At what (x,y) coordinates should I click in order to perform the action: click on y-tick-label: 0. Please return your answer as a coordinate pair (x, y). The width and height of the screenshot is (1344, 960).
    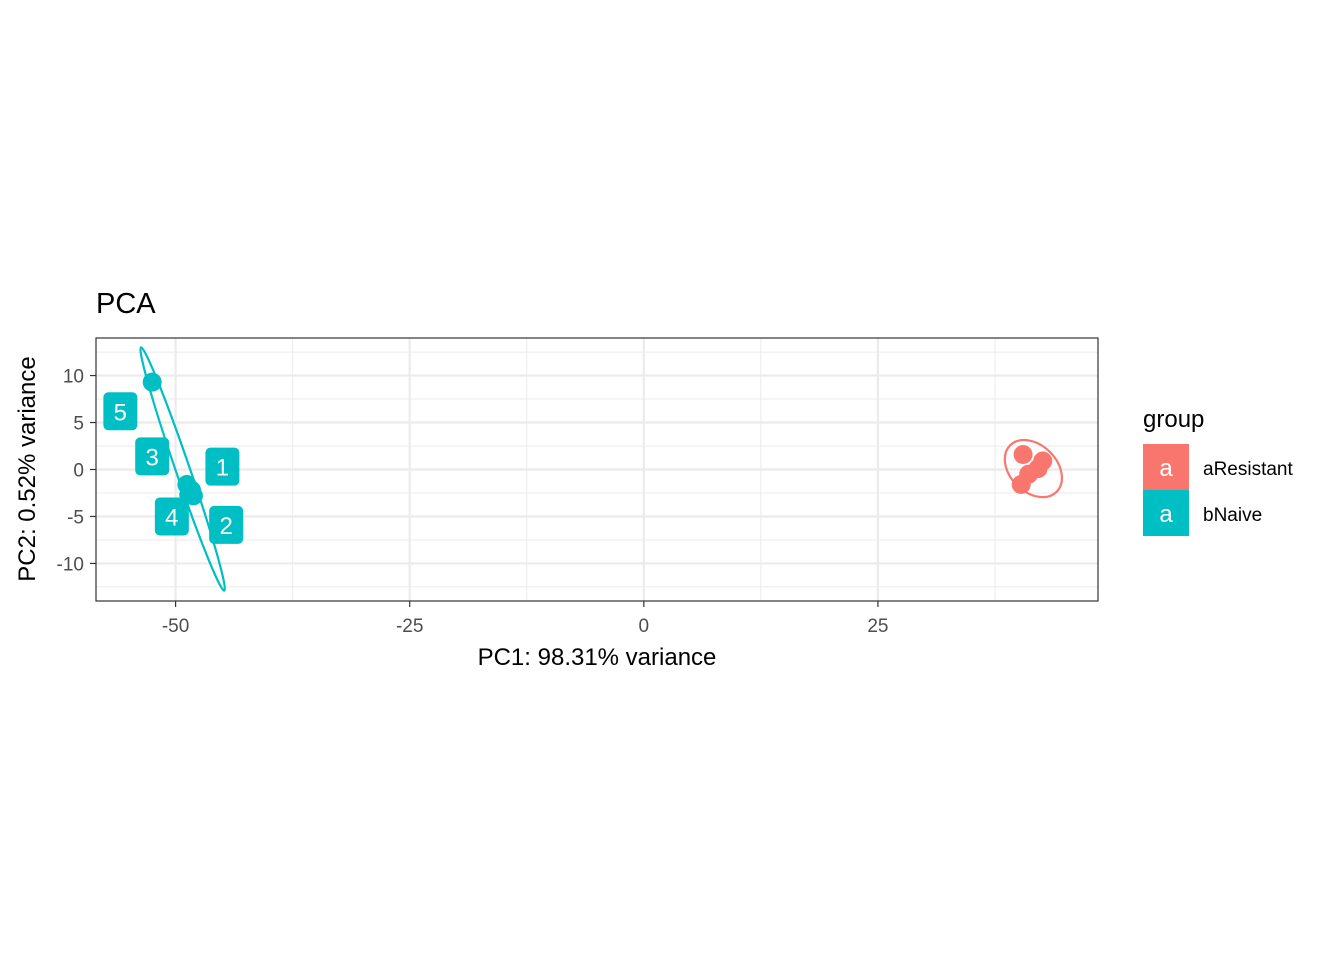
    Looking at the image, I should click on (78, 471).